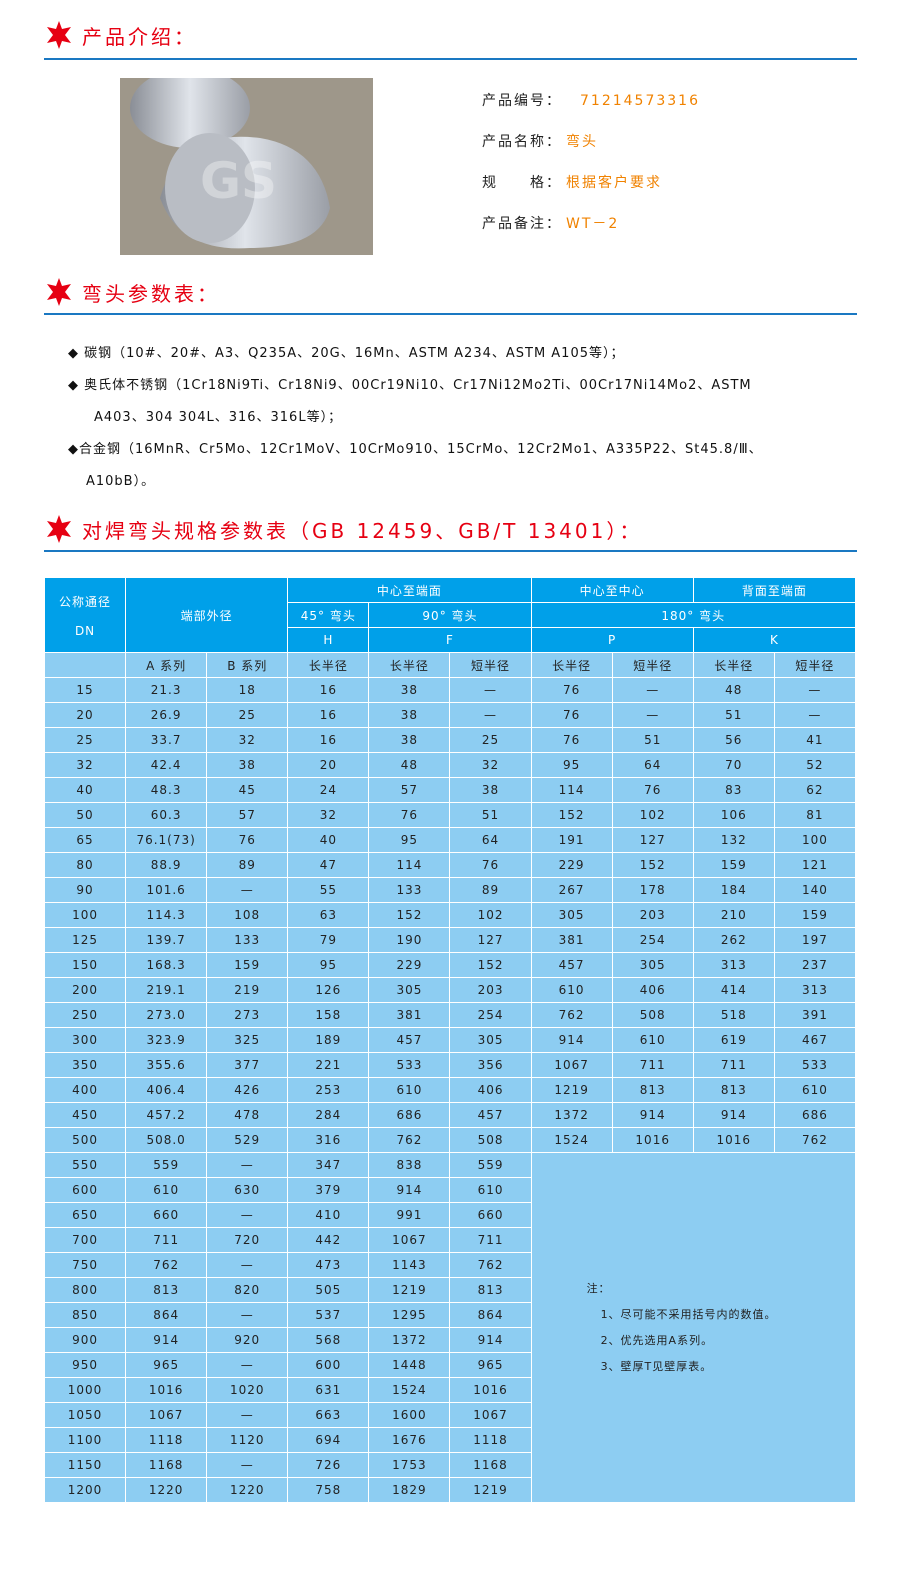 Image resolution: width=909 pixels, height=1573 pixels. I want to click on header-90: 90° 弯头, so click(450, 615).